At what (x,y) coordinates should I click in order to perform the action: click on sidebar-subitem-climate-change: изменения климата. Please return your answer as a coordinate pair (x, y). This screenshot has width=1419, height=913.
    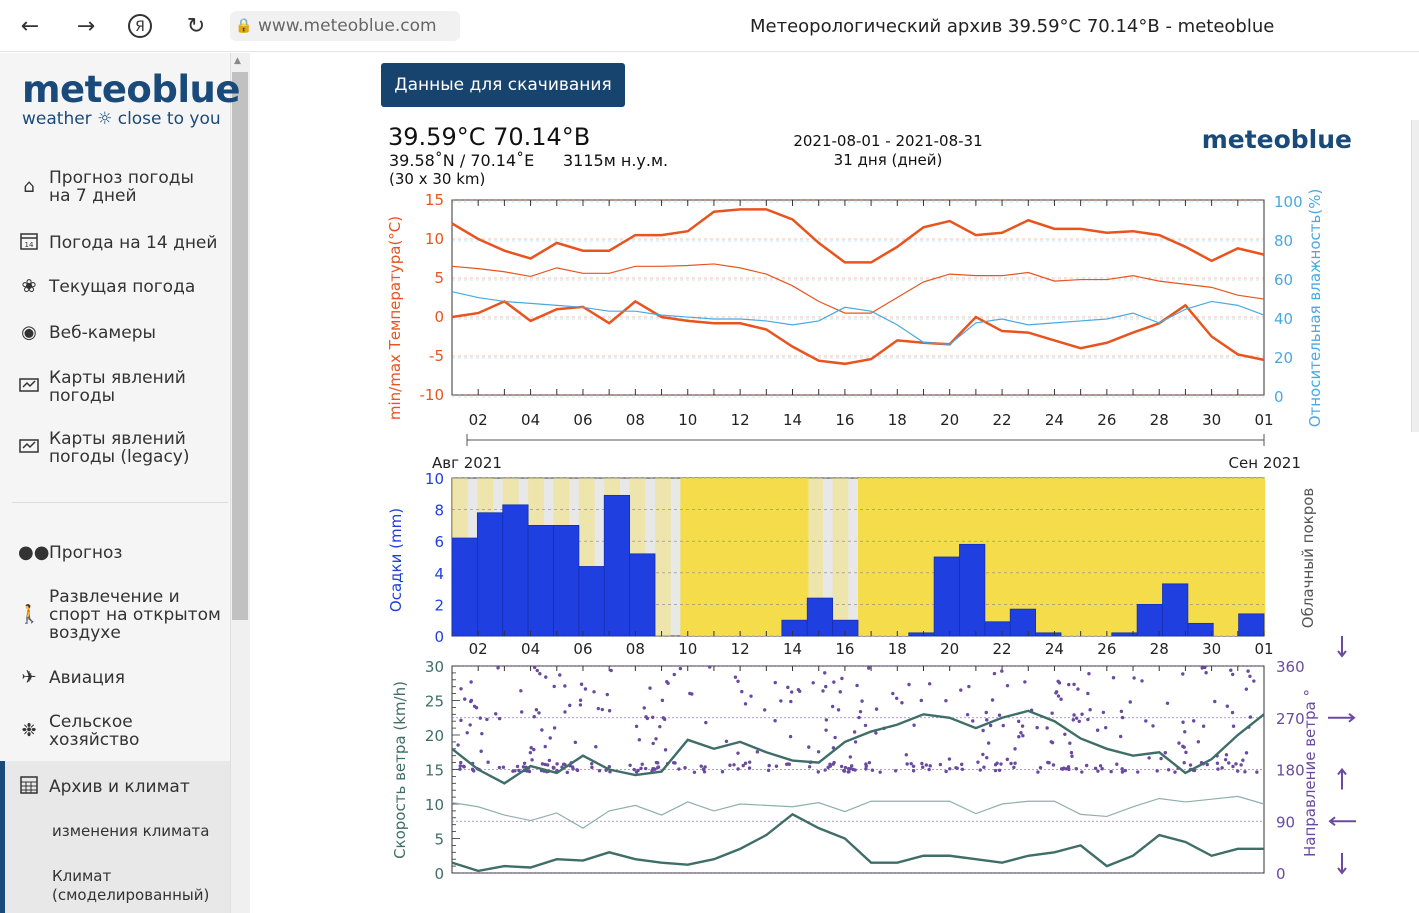
    Looking at the image, I should click on (131, 831).